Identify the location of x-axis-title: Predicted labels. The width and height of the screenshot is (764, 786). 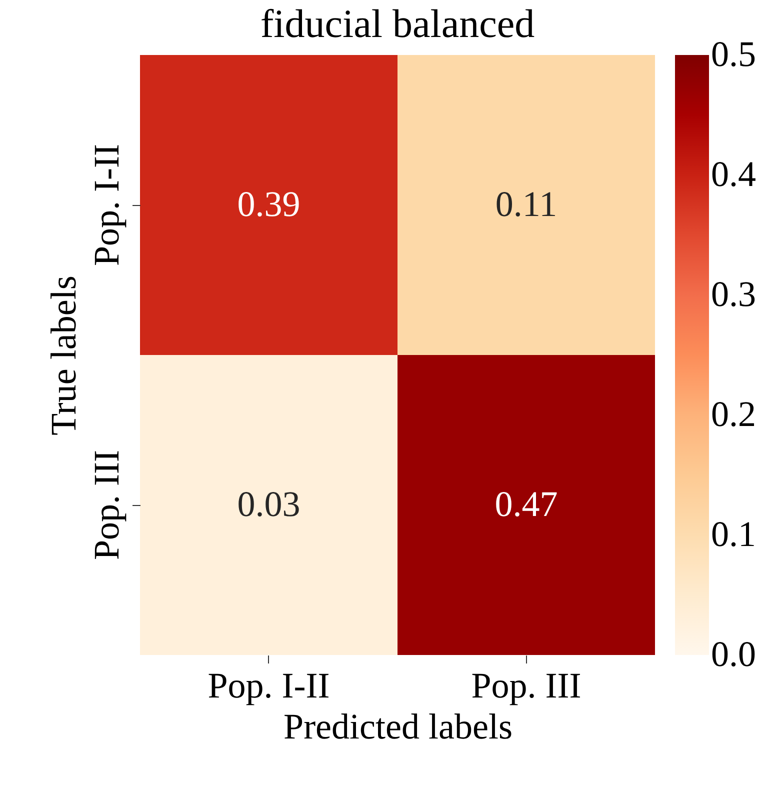
(398, 726).